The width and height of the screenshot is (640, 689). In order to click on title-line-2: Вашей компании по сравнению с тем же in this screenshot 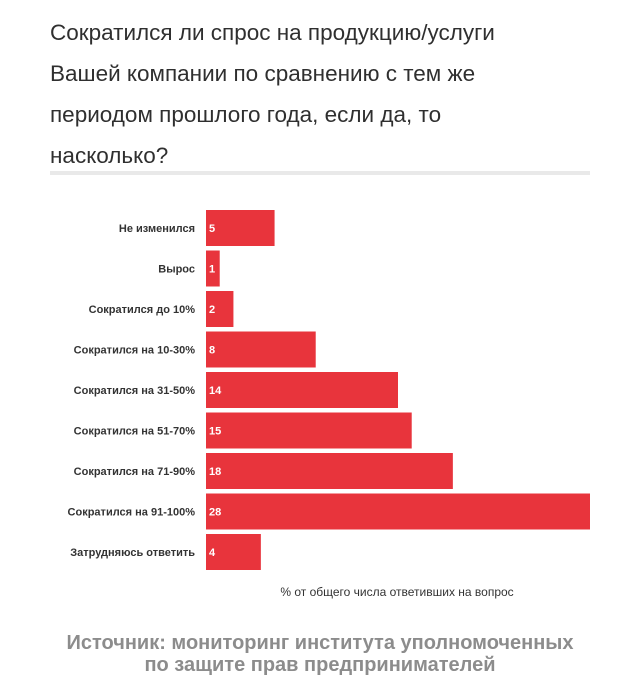, I will do `click(263, 73)`.